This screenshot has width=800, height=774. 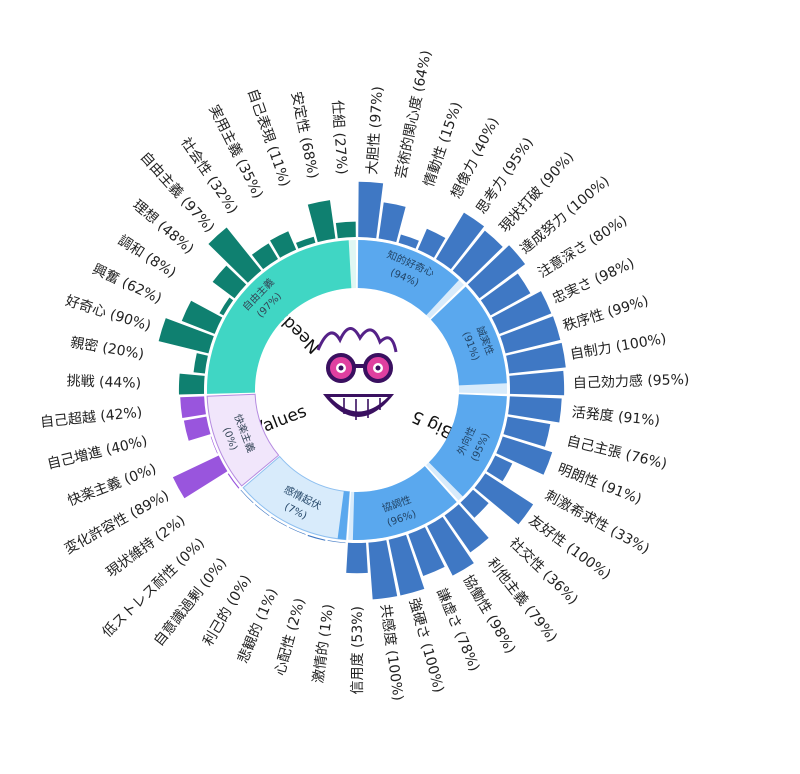 I want to click on center-face-icon, so click(x=357, y=383).